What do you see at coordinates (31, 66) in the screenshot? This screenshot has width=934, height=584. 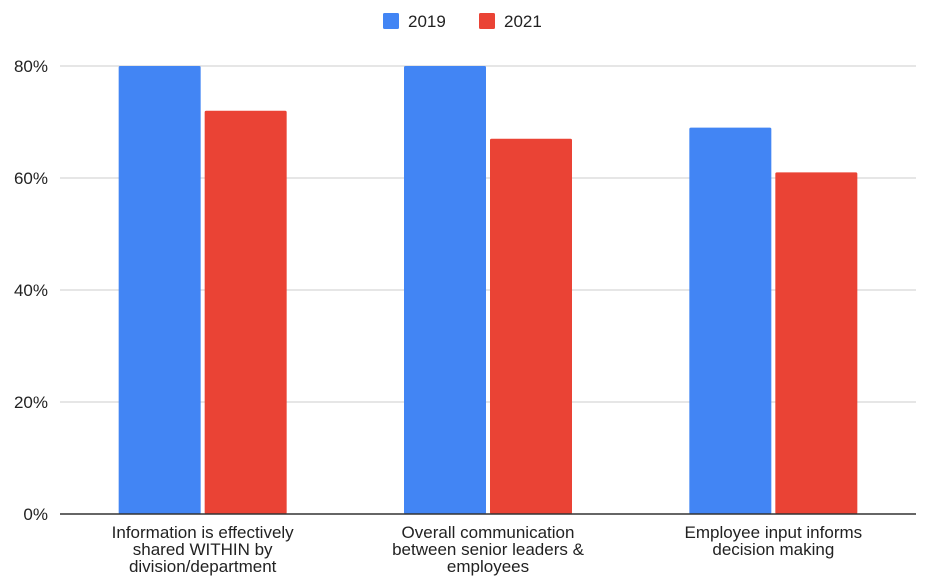 I see `y-tick-label: 80%` at bounding box center [31, 66].